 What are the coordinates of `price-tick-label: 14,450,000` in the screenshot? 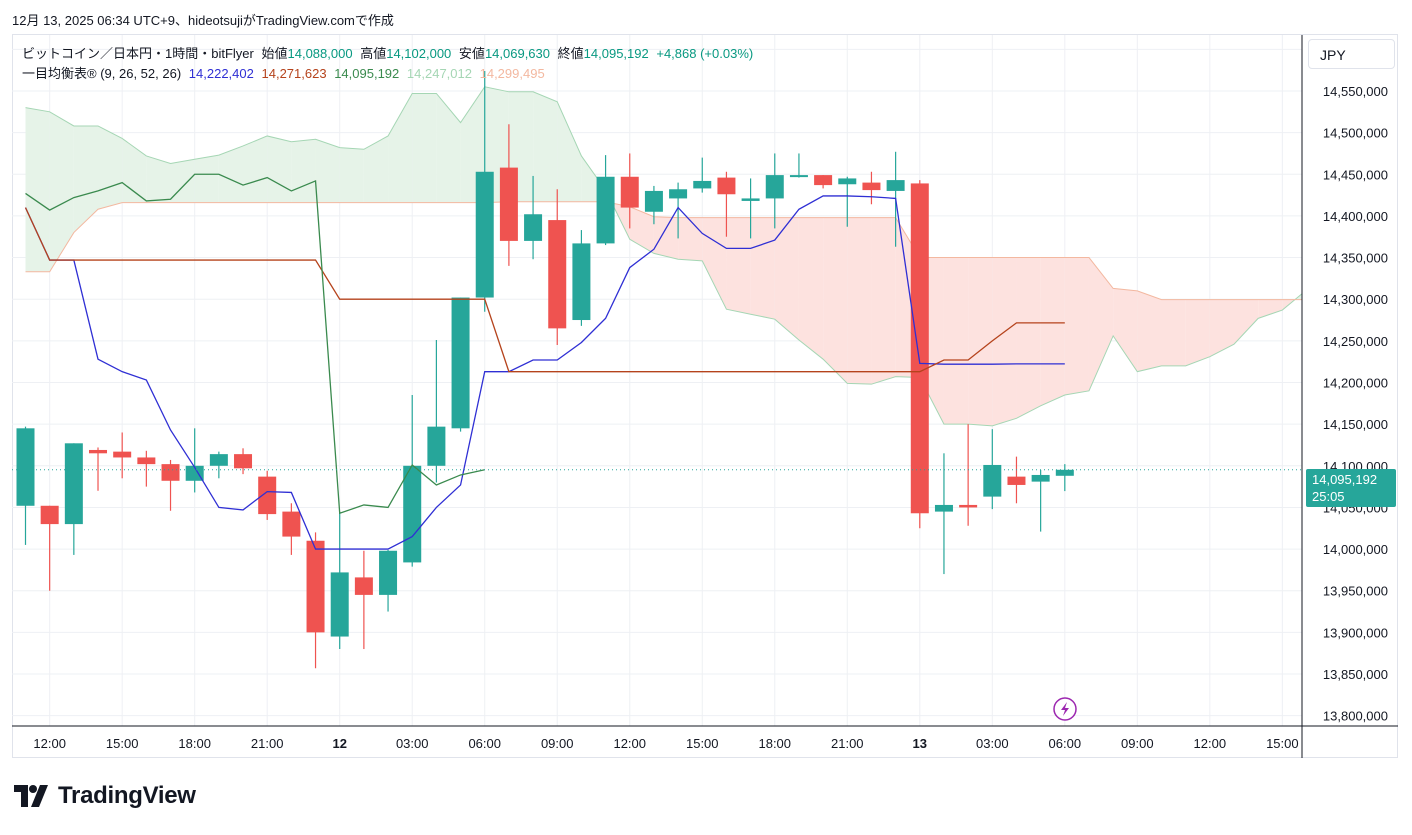 It's located at (1355, 174).